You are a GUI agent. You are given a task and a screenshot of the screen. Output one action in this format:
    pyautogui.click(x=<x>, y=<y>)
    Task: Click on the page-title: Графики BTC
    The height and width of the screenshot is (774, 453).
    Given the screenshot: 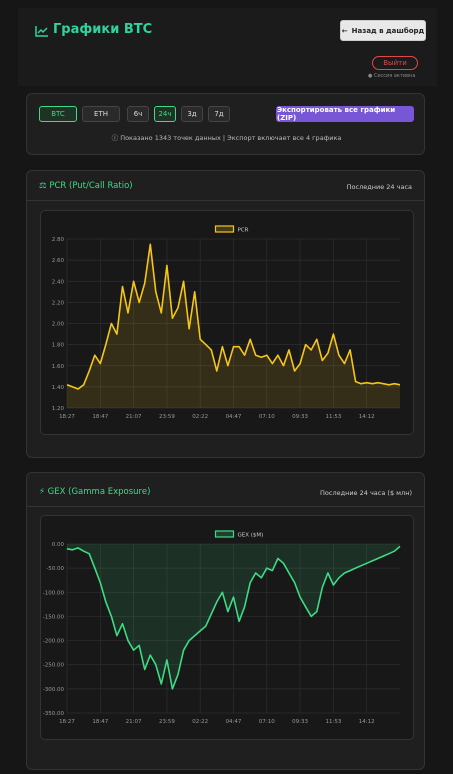 What is the action you would take?
    pyautogui.click(x=103, y=29)
    